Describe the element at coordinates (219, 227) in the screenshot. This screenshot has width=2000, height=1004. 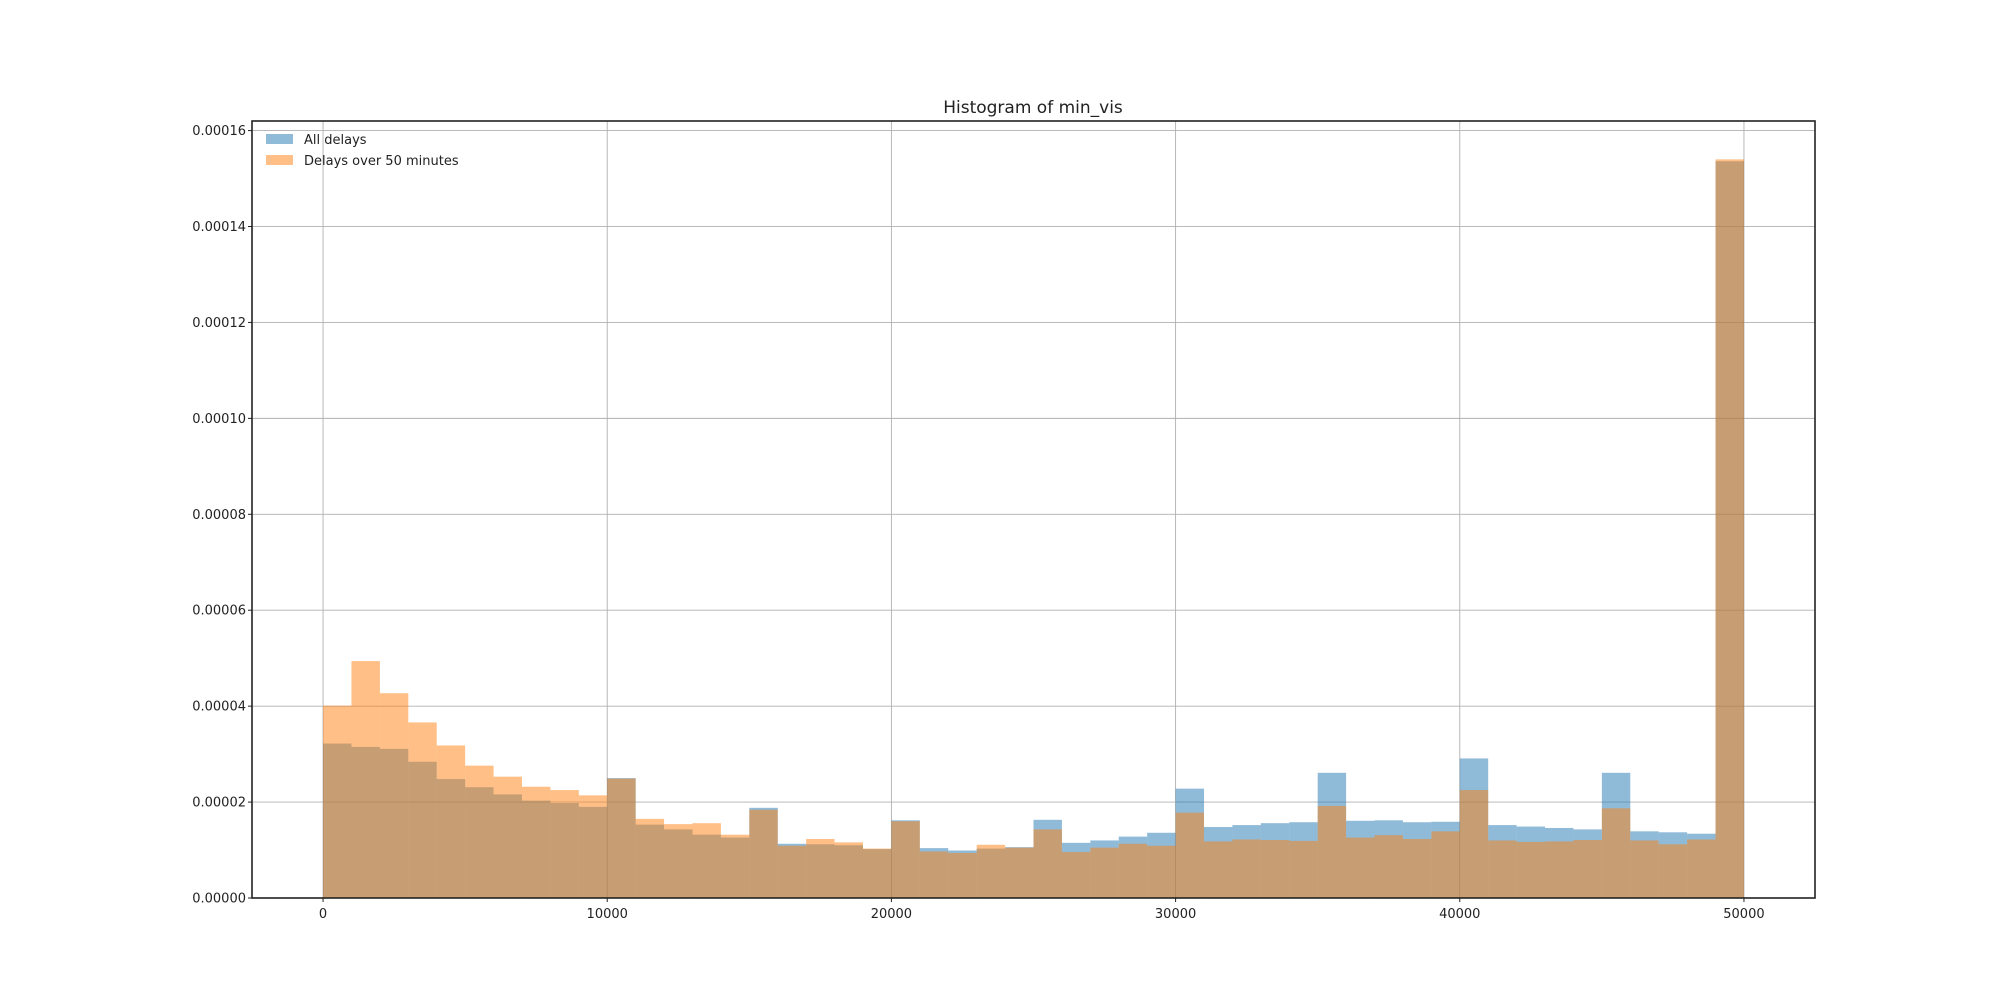
I see `y-tick-label: 0.00014` at that location.